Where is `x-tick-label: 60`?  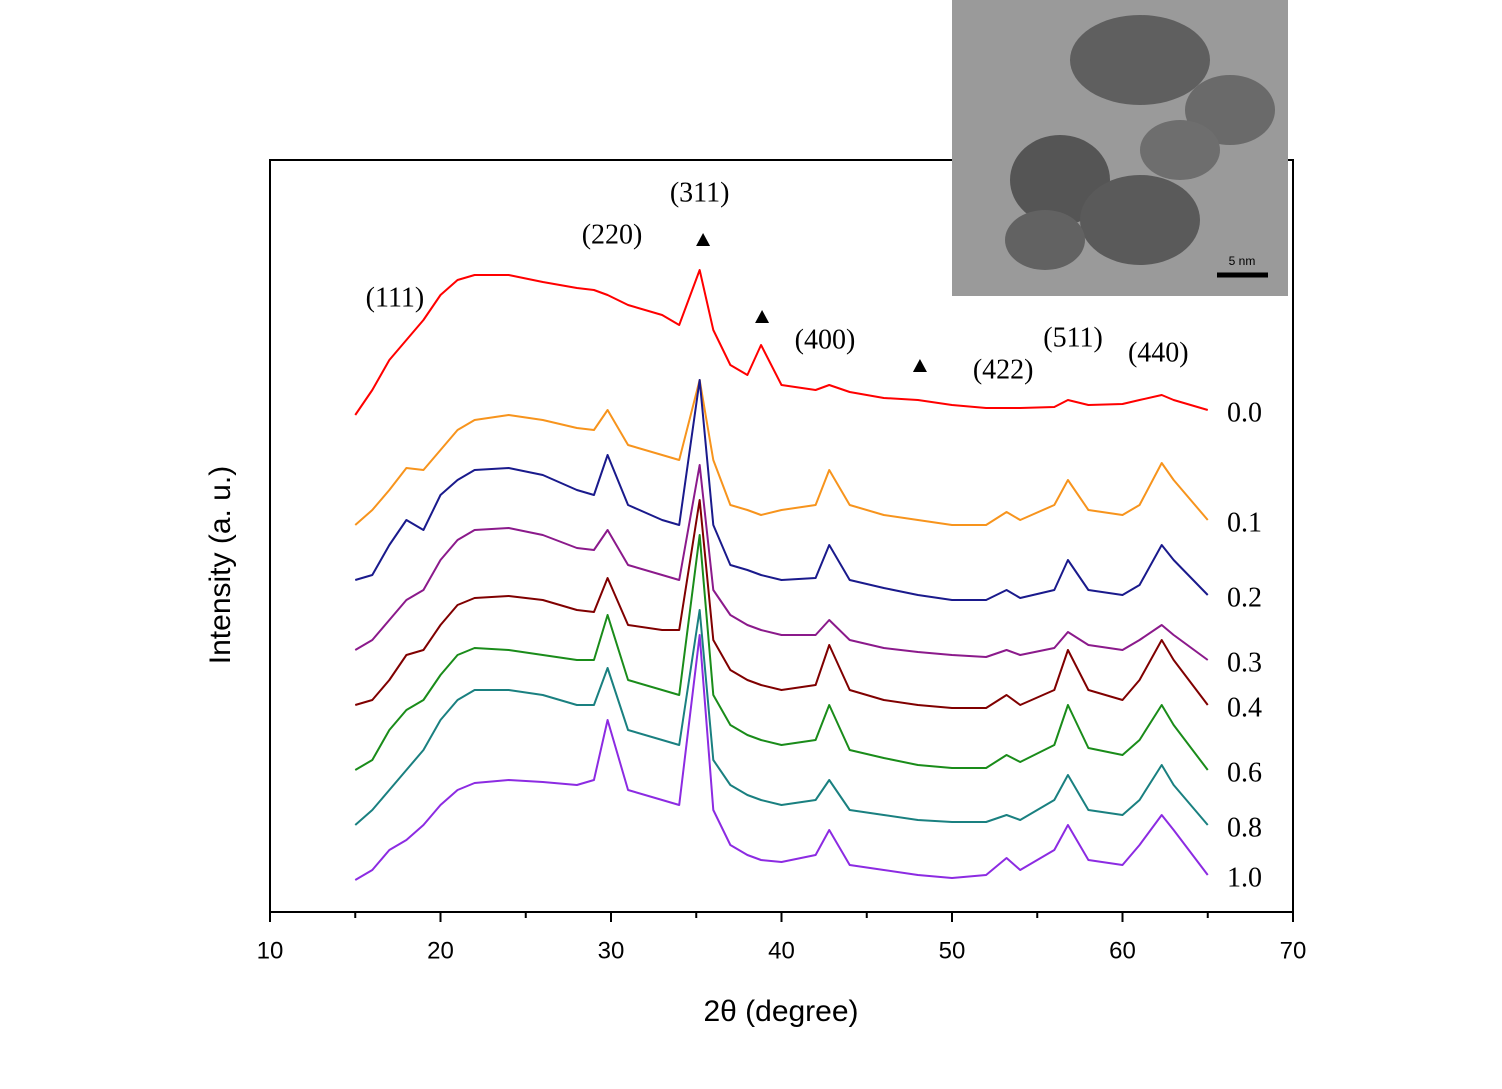
x-tick-label: 60 is located at coordinates (1122, 950).